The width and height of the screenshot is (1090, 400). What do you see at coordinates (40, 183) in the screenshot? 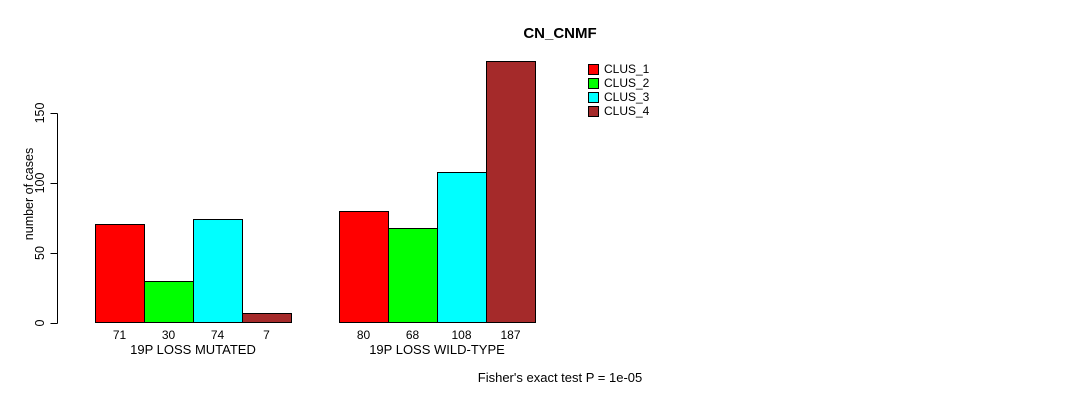
I see `y-tick-label-100: 100` at bounding box center [40, 183].